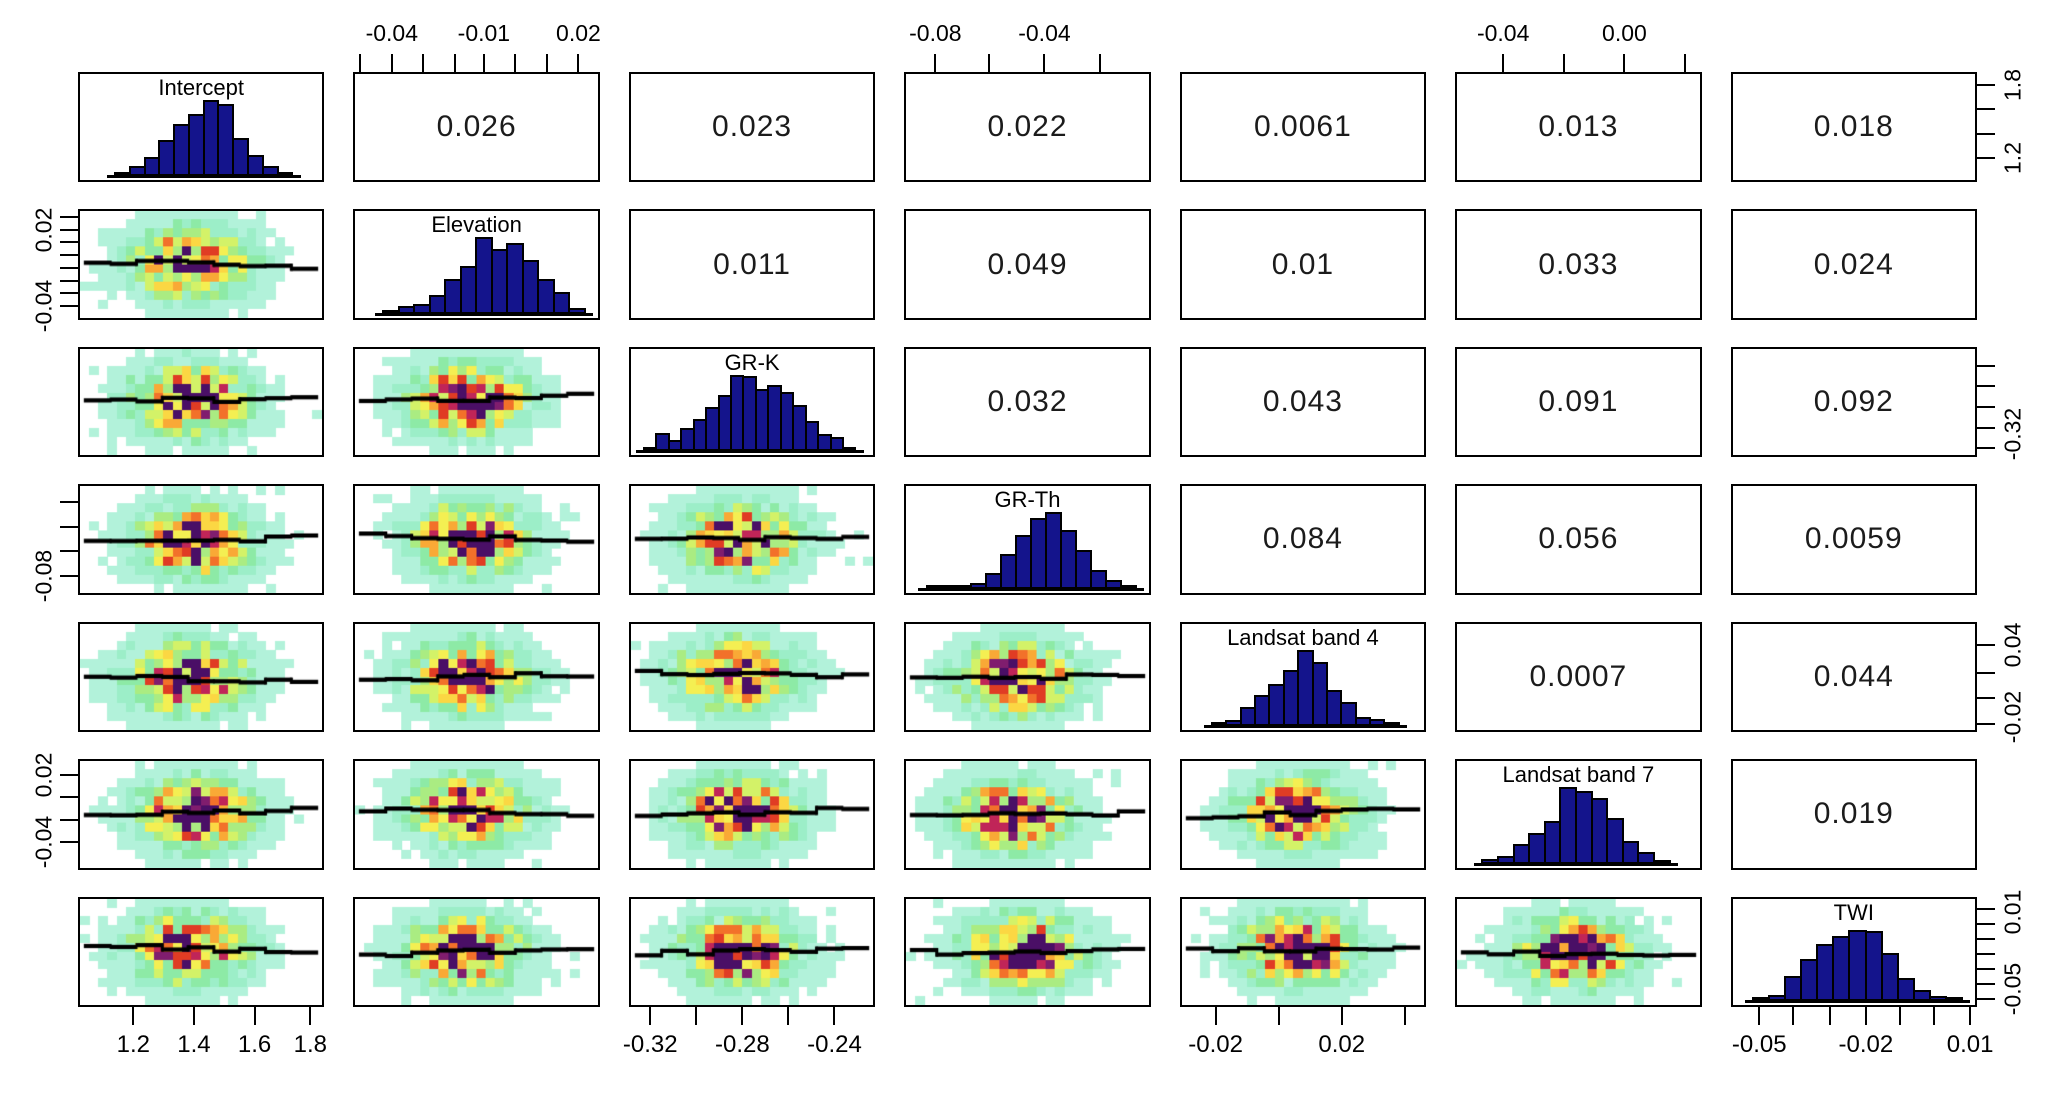 This screenshot has width=2067, height=1102. I want to click on panel-diagonal-landsat-band-7: Landsat band 7, so click(1578, 814).